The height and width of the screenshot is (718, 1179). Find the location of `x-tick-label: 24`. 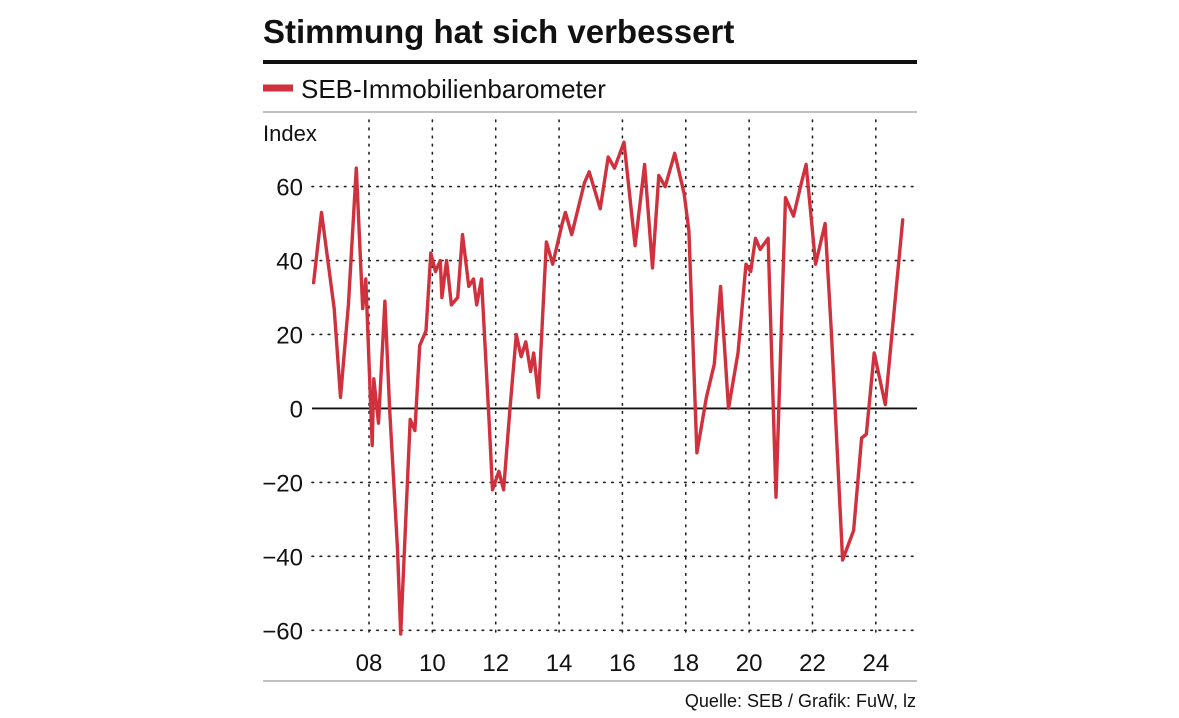

x-tick-label: 24 is located at coordinates (875, 663).